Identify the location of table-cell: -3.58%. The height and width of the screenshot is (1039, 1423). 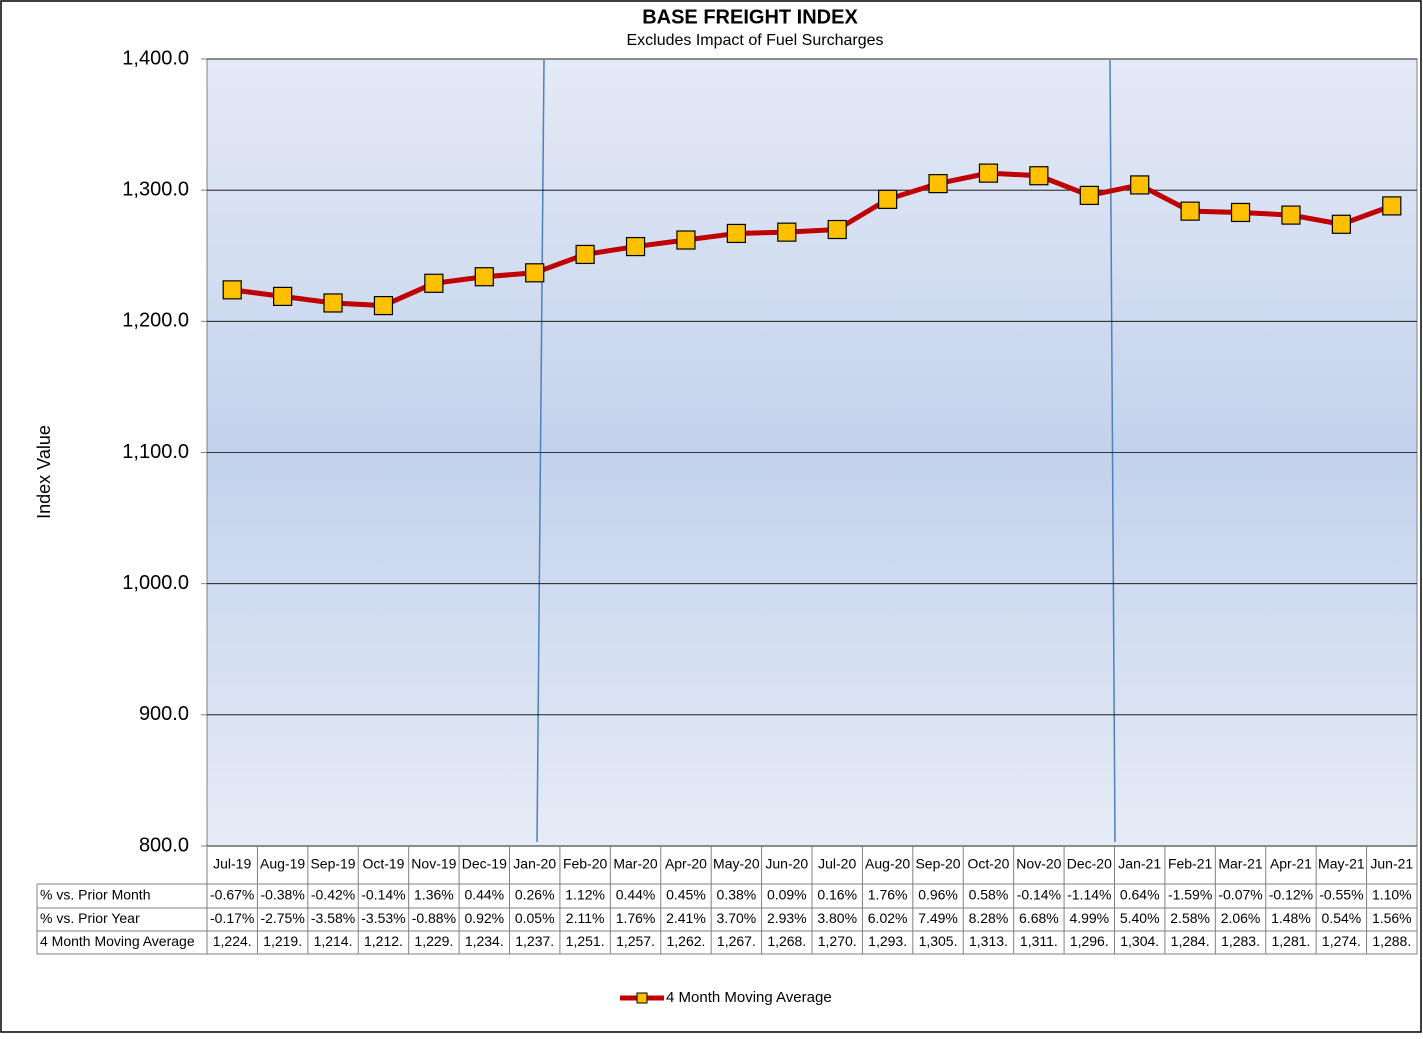
(333, 918).